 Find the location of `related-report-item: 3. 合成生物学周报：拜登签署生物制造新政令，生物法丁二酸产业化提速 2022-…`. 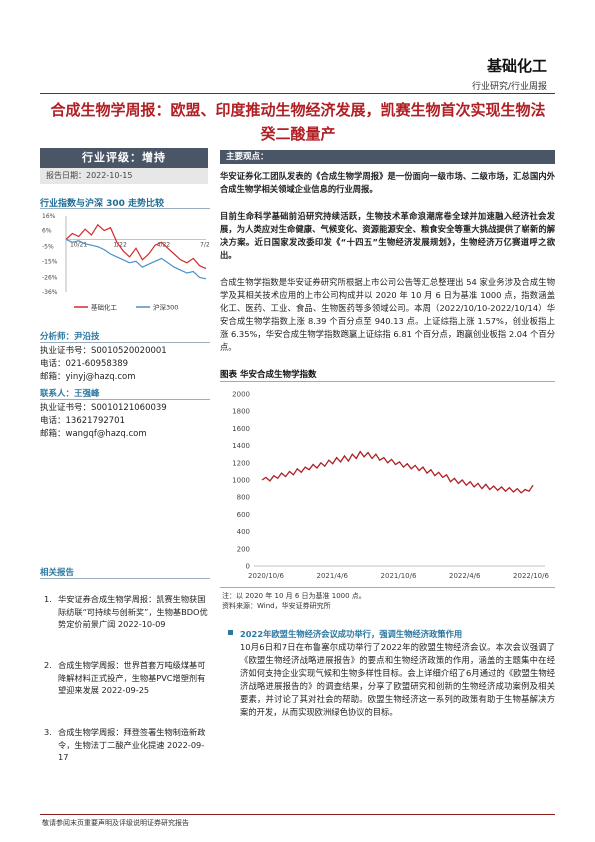

related-report-item: 3. 合成生物学周报：拜登签署生物制造新政令，生物法丁二酸产业化提速 2022-… is located at coordinates (126, 745).